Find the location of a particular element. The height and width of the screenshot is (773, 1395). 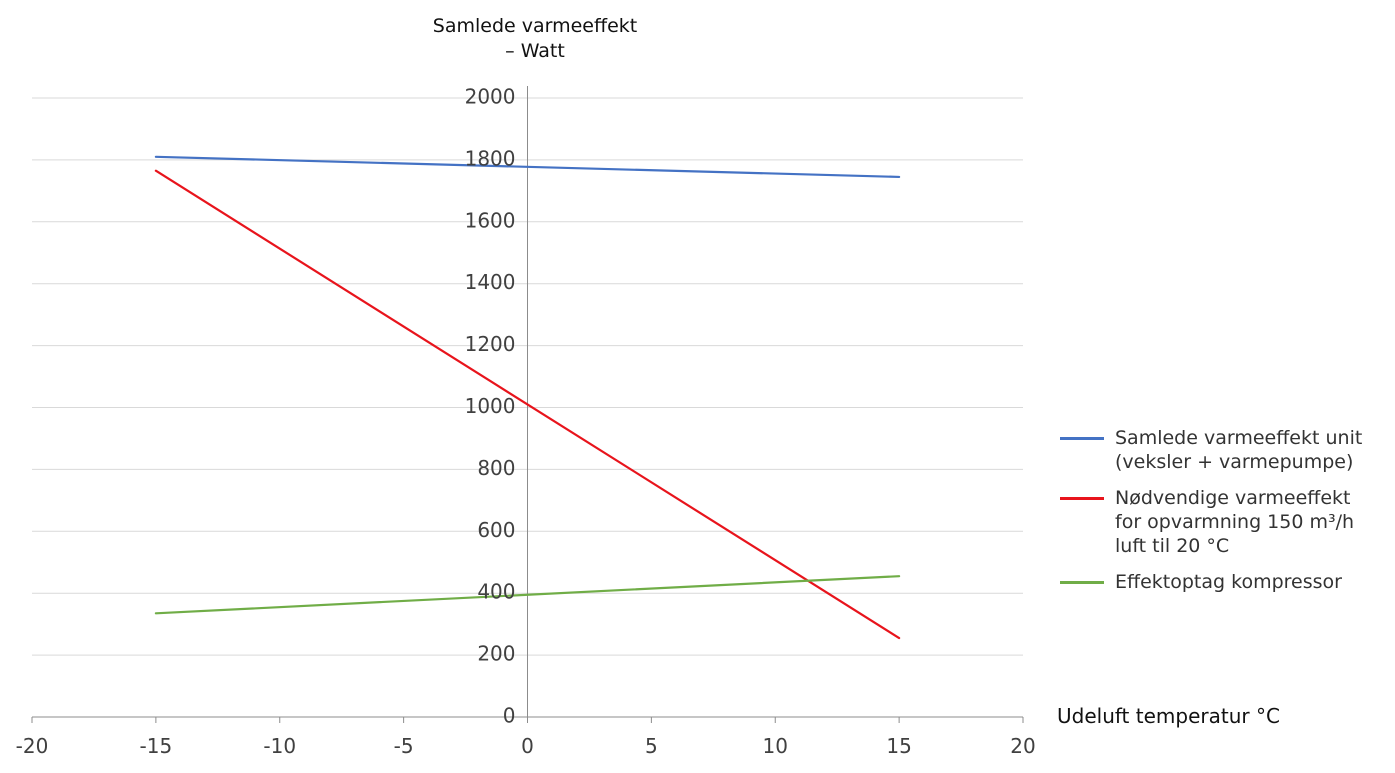

x-tick-label-5: 5 is located at coordinates (651, 746).